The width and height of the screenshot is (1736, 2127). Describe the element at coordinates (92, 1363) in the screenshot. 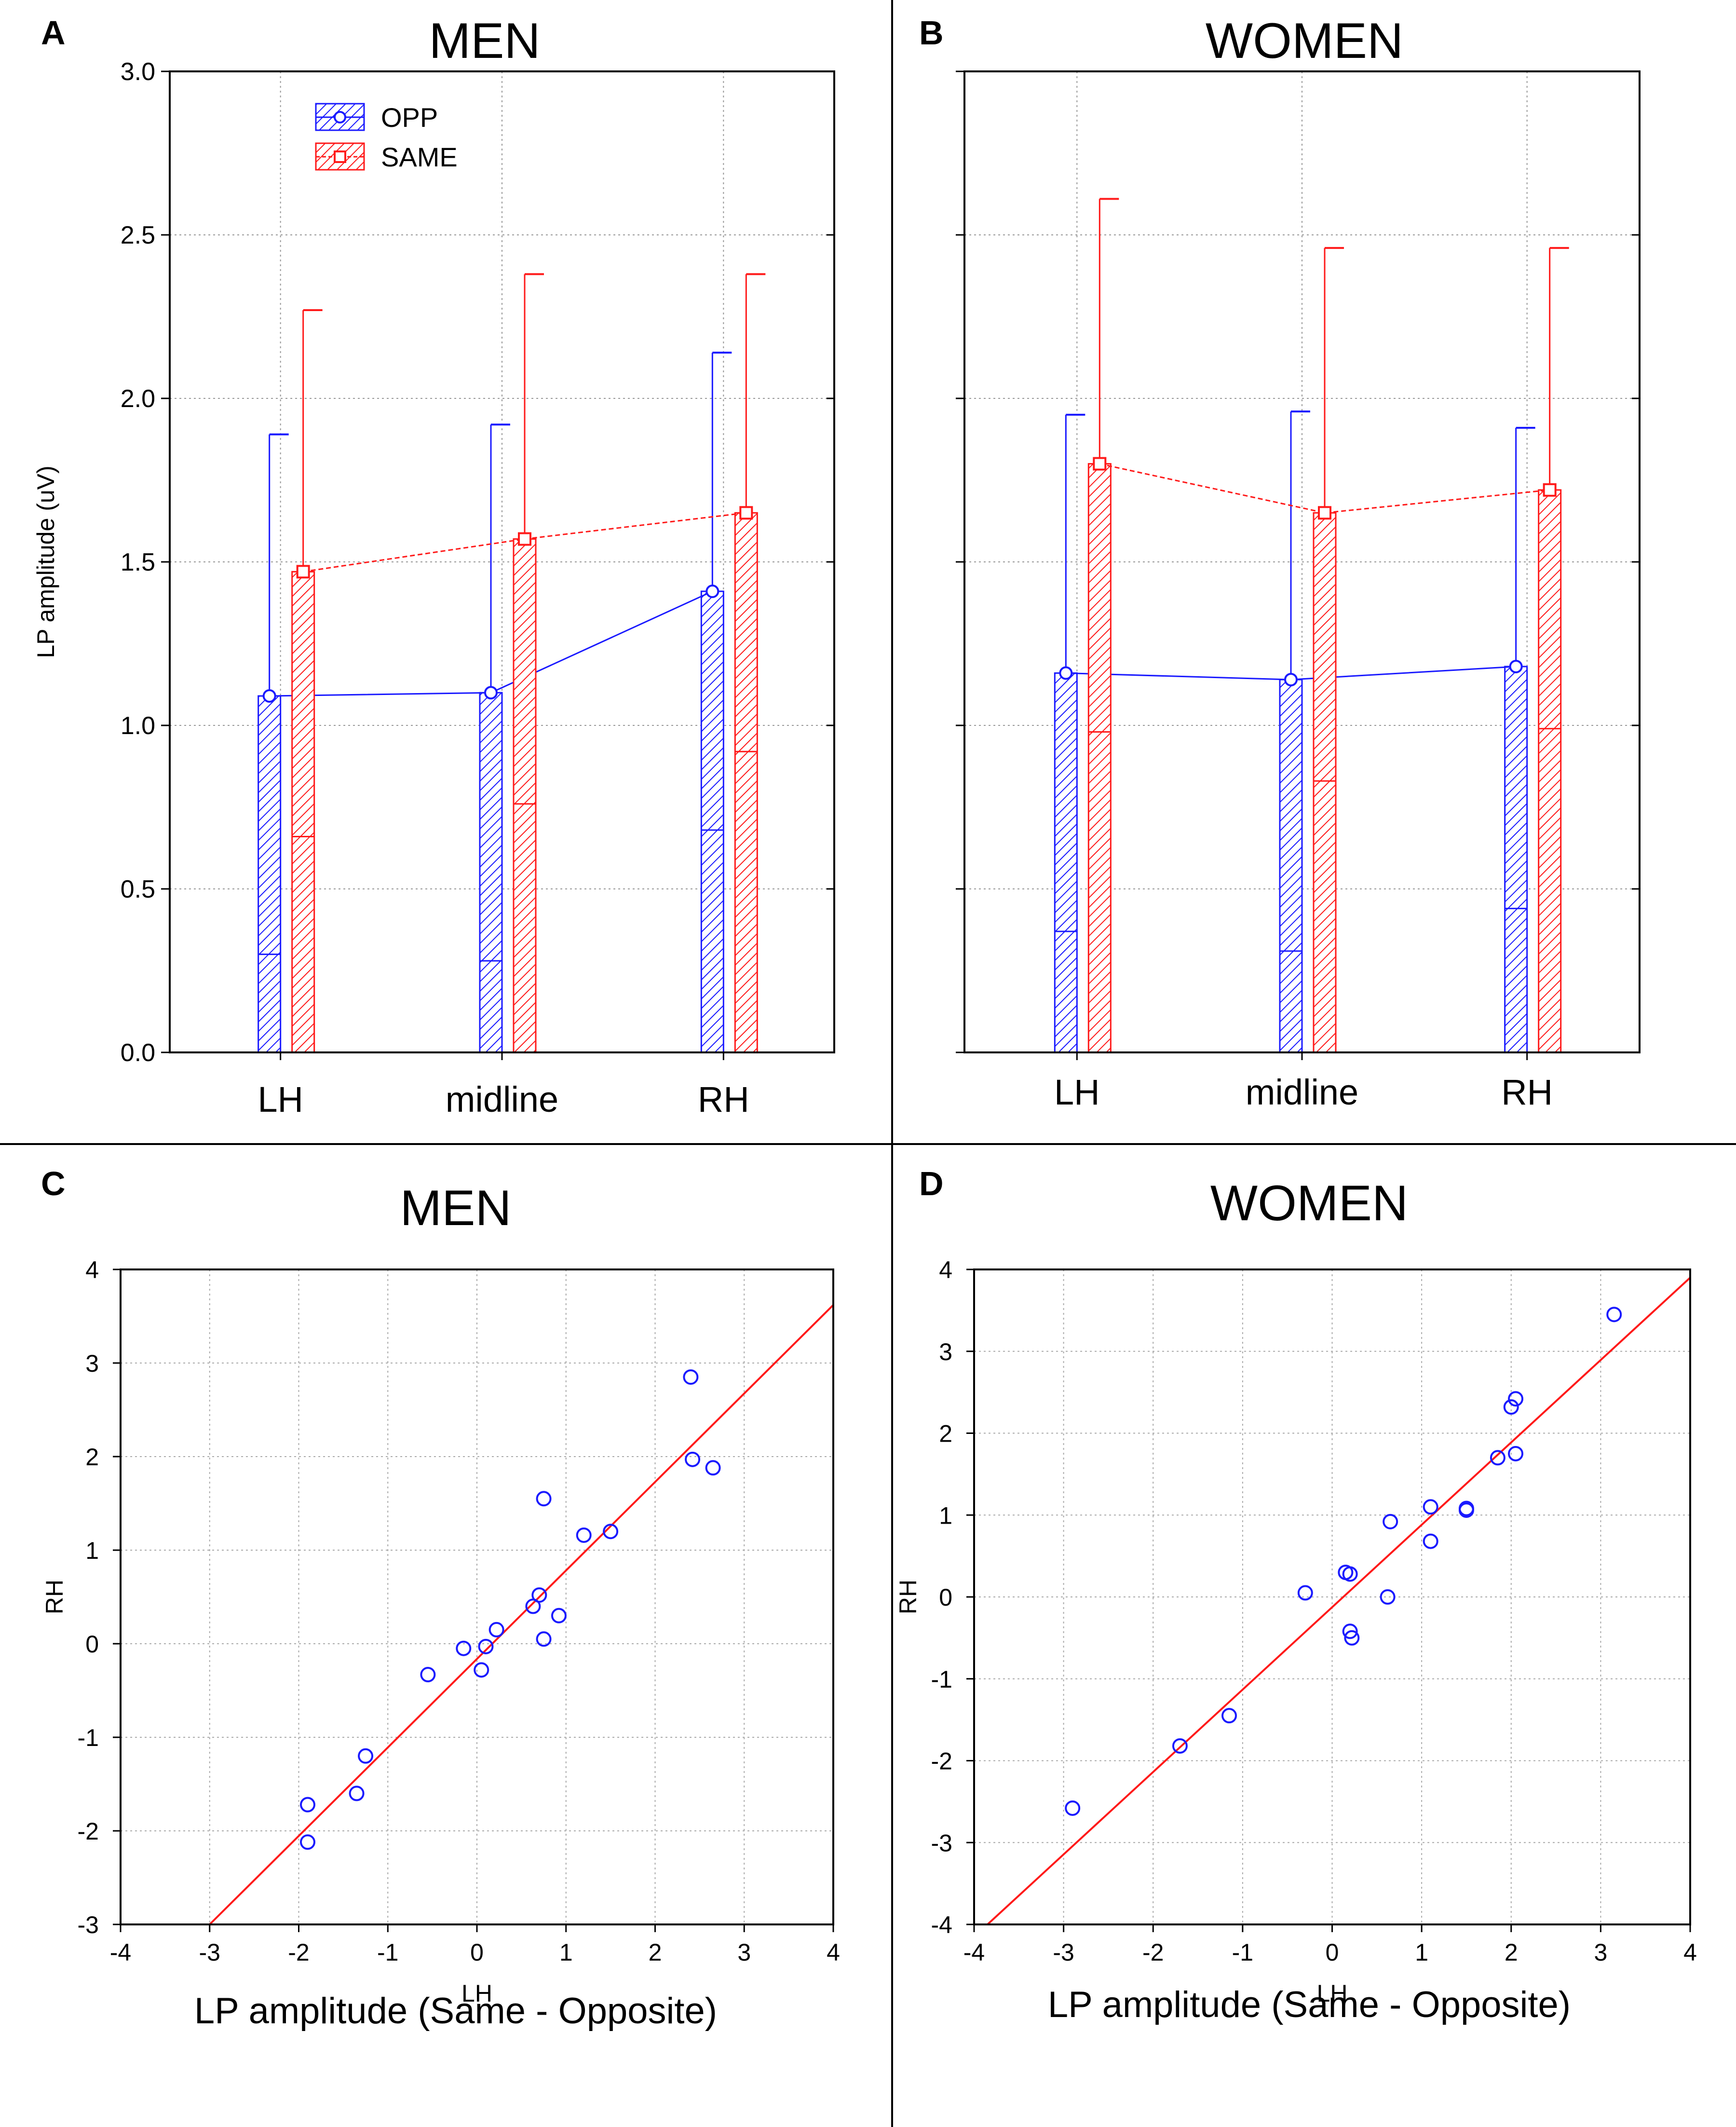

I see `panel-c-y-tick-label: 3` at that location.